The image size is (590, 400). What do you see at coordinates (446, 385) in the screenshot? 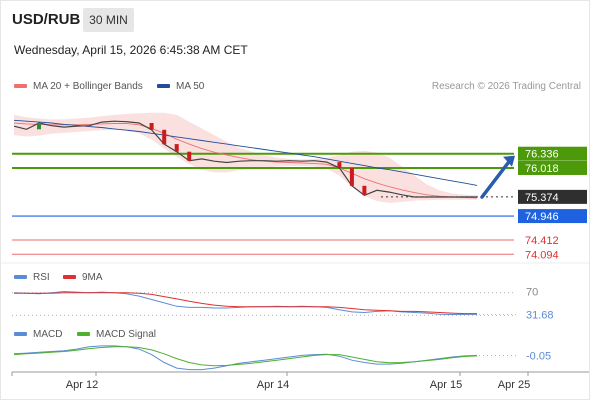
I see `x-tick-label-2: Apr 15` at bounding box center [446, 385].